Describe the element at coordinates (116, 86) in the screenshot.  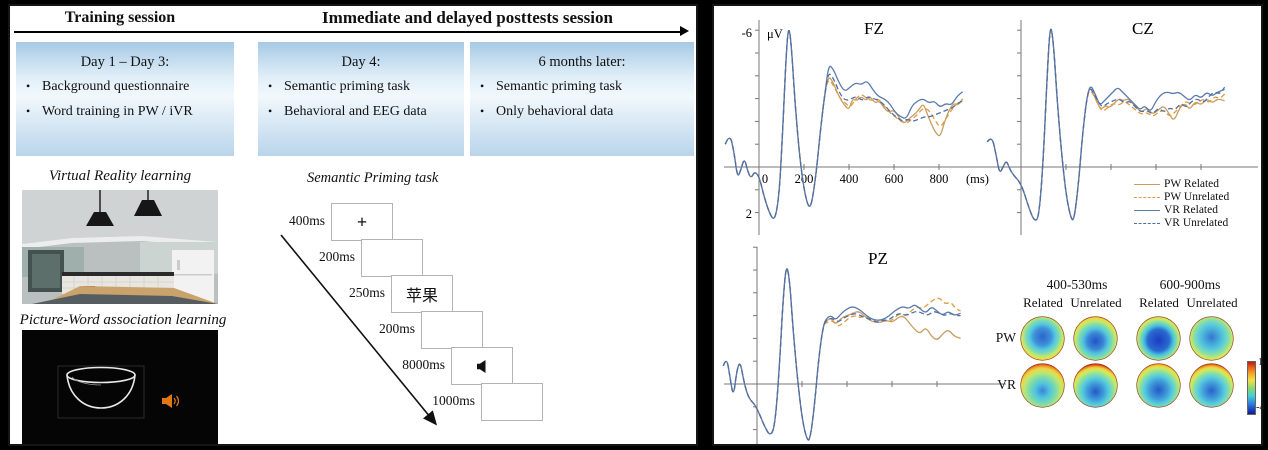
I see `bullet-text: Background questionnaire` at that location.